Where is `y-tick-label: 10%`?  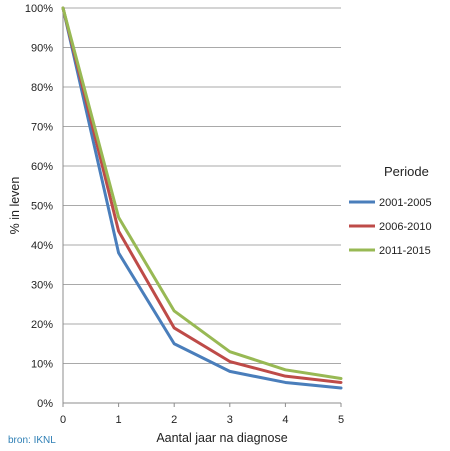 y-tick-label: 10% is located at coordinates (42, 365).